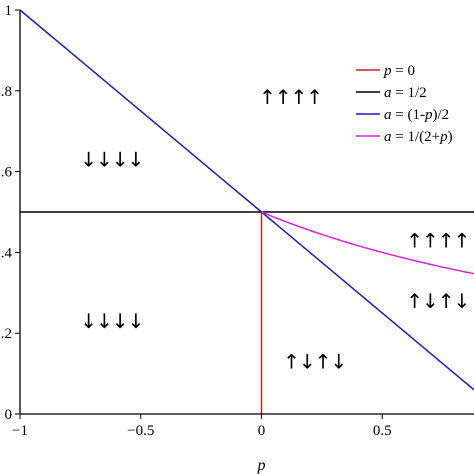 The width and height of the screenshot is (474, 474). What do you see at coordinates (9, 11) in the screenshot?
I see `y-tick-label: 1` at bounding box center [9, 11].